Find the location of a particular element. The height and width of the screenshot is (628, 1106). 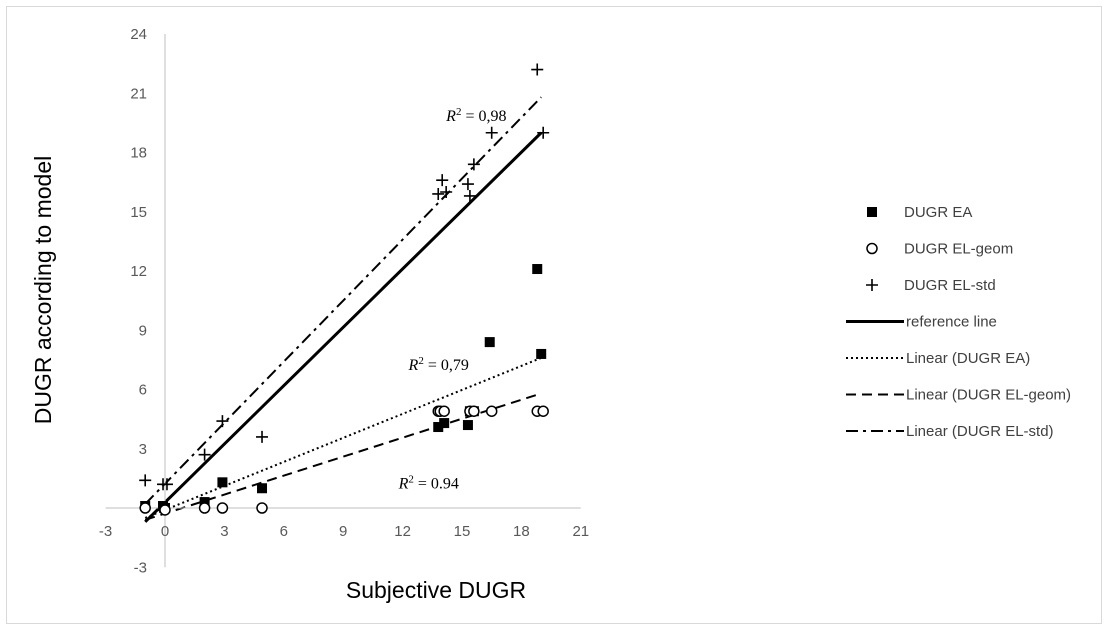

legend-marker-square is located at coordinates (872, 212).